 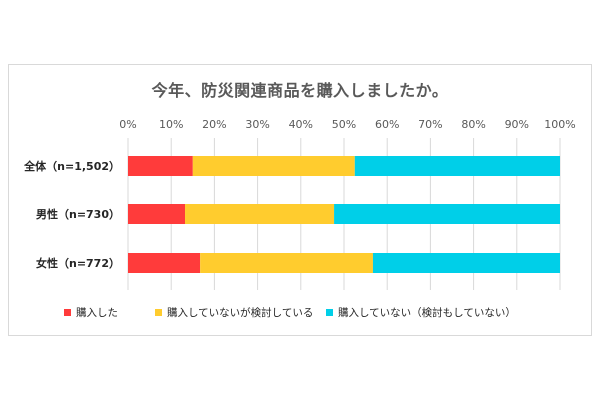 I want to click on x-tick-label: 50%, so click(x=344, y=124).